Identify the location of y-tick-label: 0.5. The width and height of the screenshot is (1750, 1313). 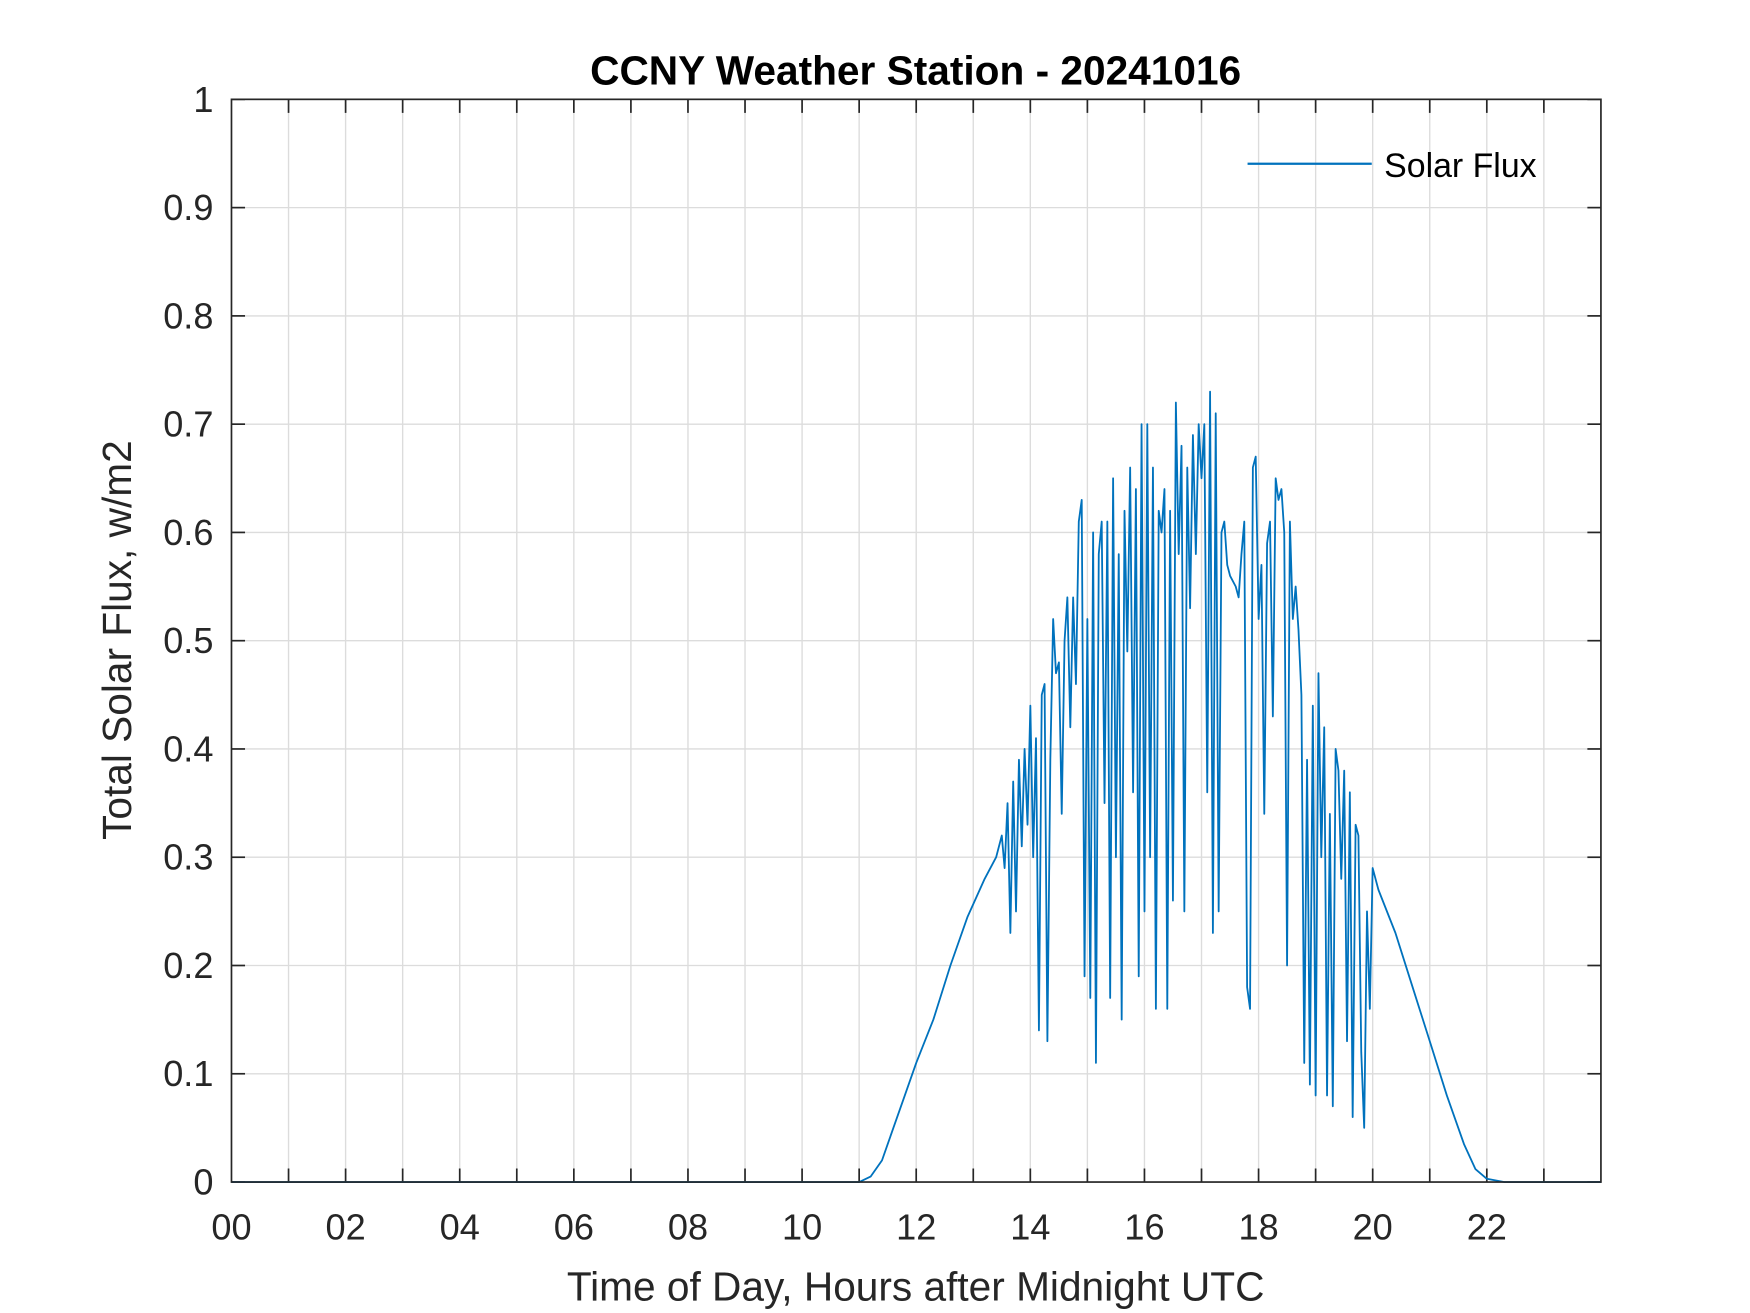
(188, 640).